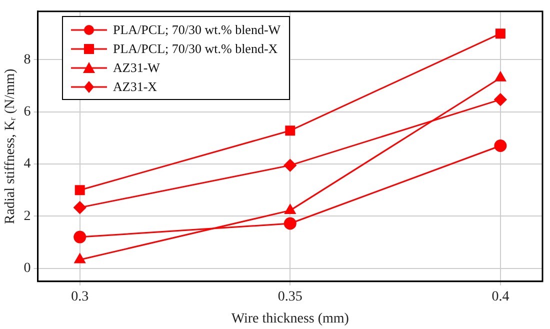  Describe the element at coordinates (27, 164) in the screenshot. I see `y-tick-label: 4` at that location.